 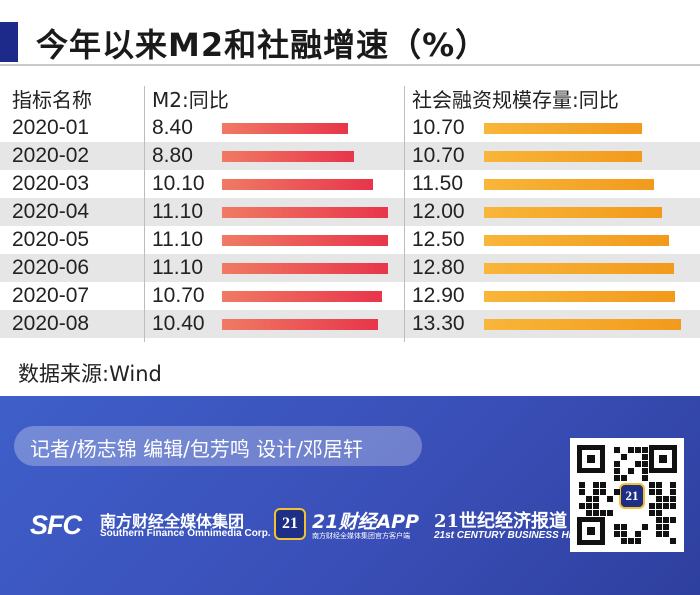 I want to click on social-financing-value: 13.30, so click(x=438, y=323).